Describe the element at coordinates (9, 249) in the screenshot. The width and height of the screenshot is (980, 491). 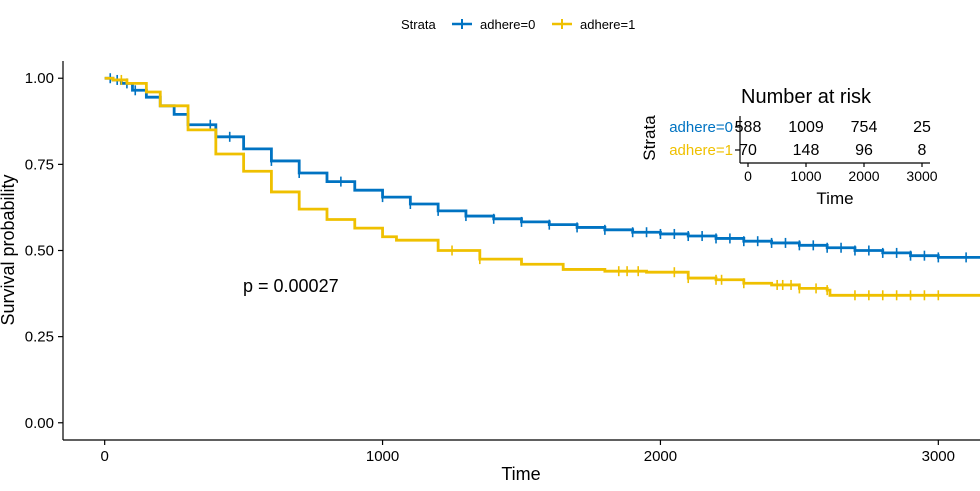
I see `y-axis-label: Survival probability` at that location.